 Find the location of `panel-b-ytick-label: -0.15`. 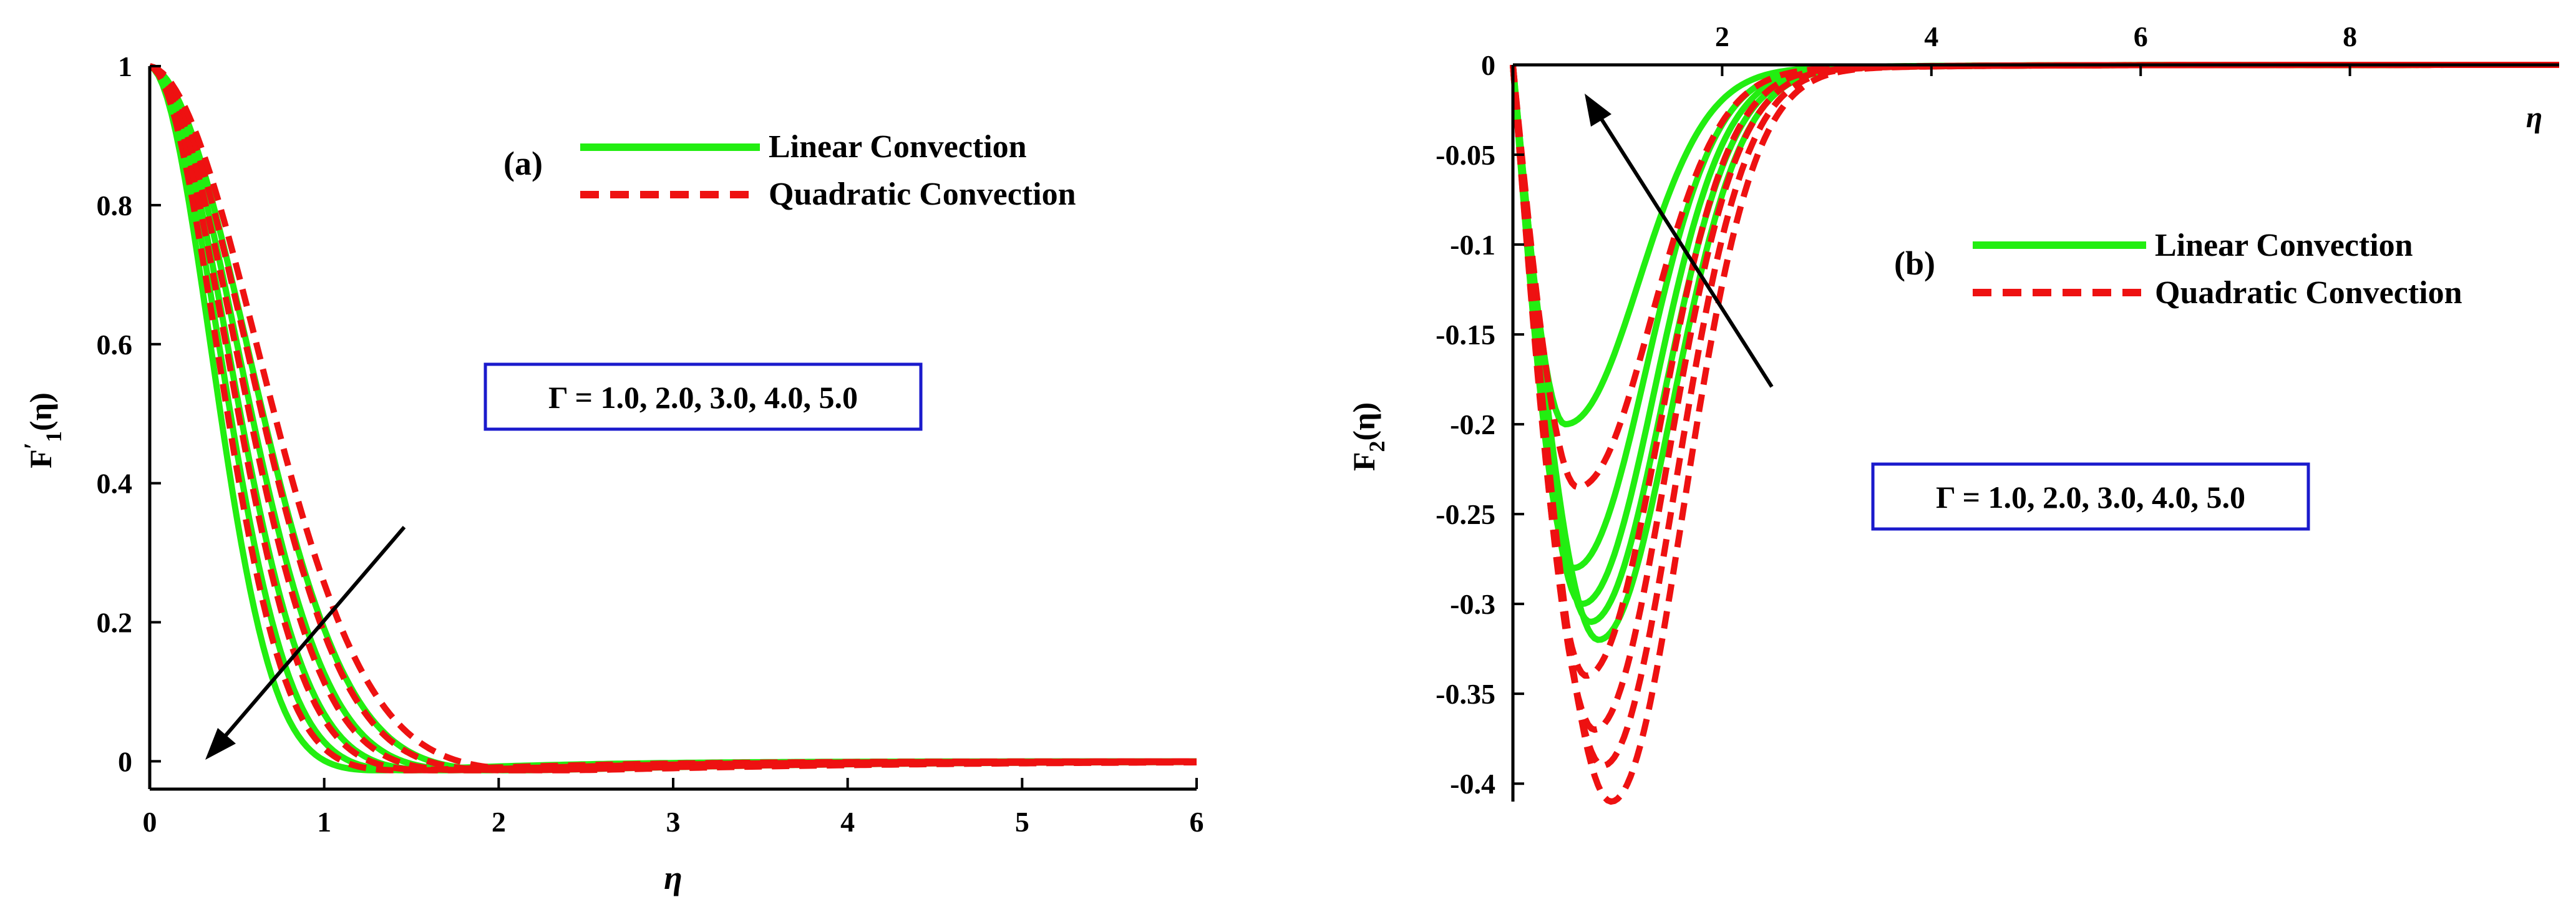

panel-b-ytick-label: -0.15 is located at coordinates (1466, 335).